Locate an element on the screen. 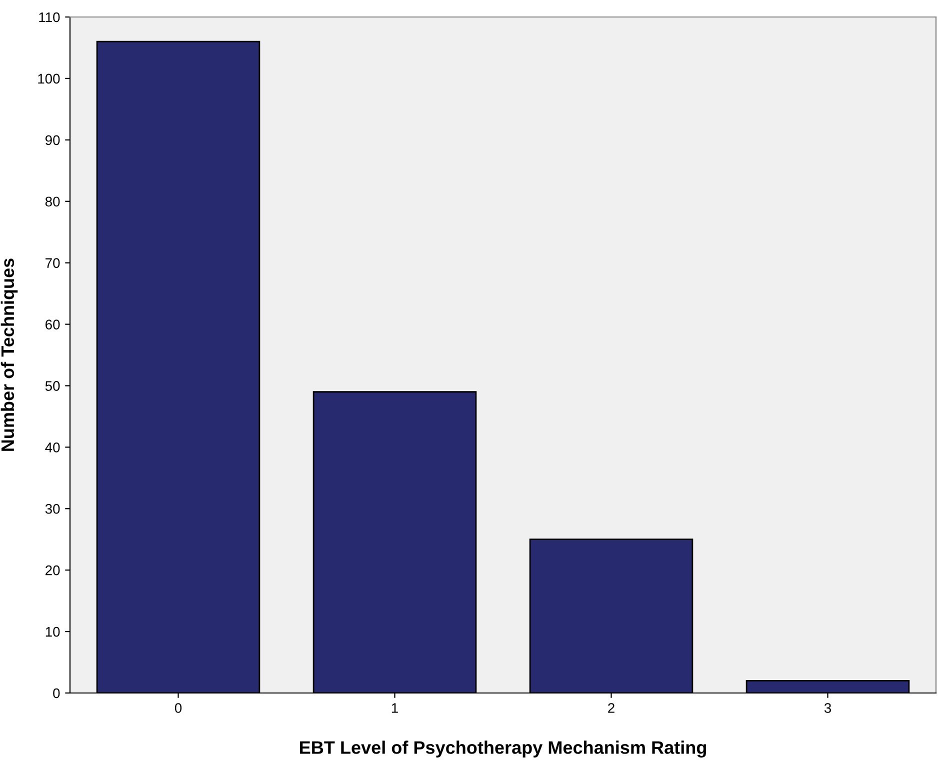 This screenshot has height=768, width=938. y-tick-label: 110 is located at coordinates (49, 17).